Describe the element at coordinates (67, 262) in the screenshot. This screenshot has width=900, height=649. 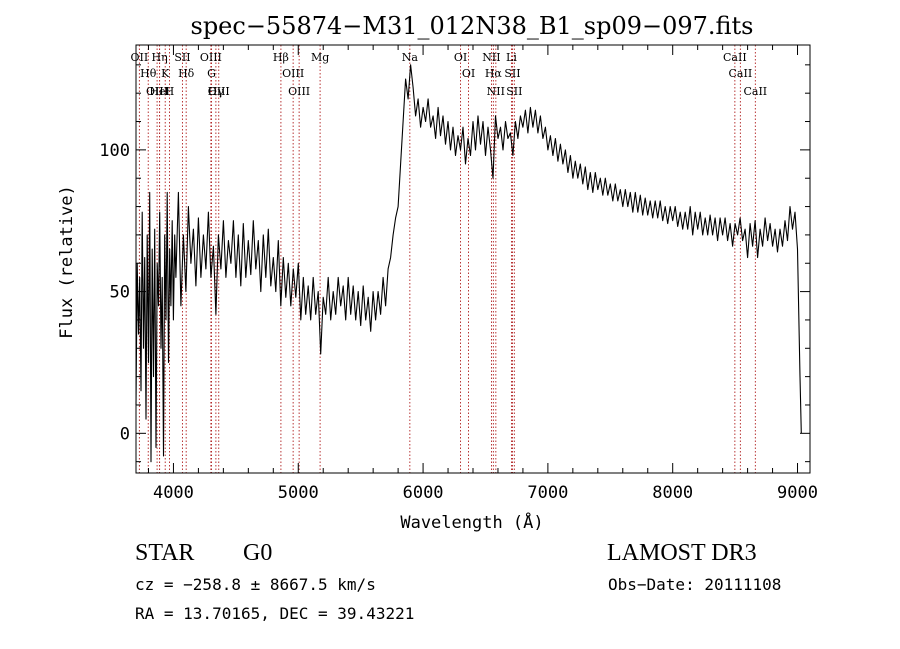
I see `y-axis-label: Flux (relative)` at that location.